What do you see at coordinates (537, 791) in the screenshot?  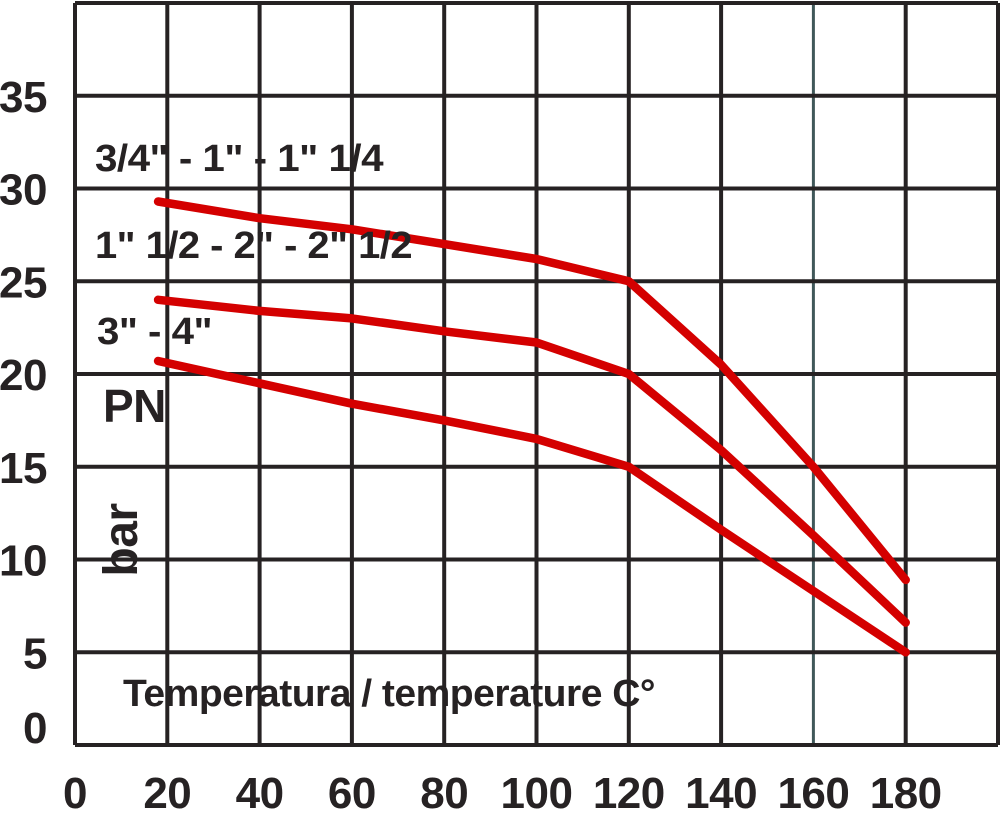 I see `x-tick-label: 100` at bounding box center [537, 791].